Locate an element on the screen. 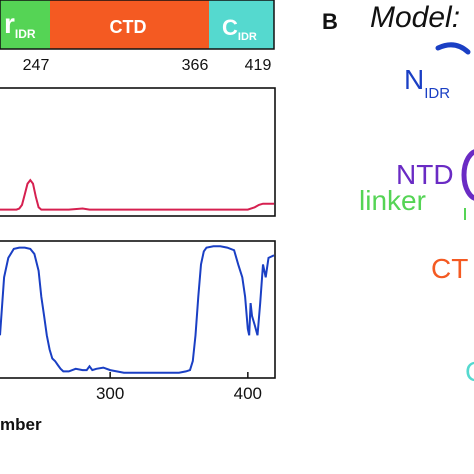 This screenshot has width=474, height=474. bottom-plot-x-ticks: 300 400 is located at coordinates (179, 387).